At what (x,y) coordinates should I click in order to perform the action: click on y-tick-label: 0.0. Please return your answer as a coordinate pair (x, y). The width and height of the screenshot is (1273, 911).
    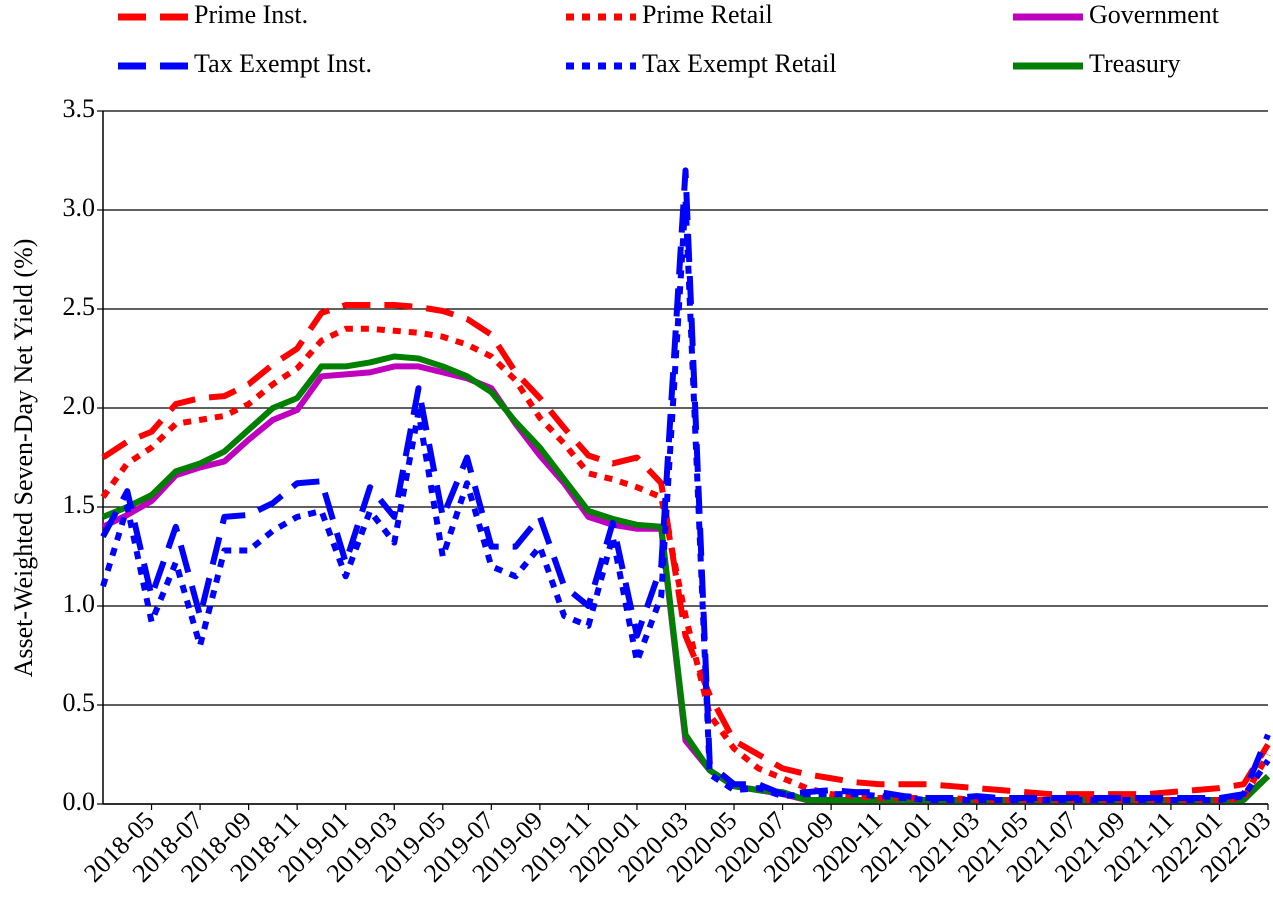
    Looking at the image, I should click on (79, 801).